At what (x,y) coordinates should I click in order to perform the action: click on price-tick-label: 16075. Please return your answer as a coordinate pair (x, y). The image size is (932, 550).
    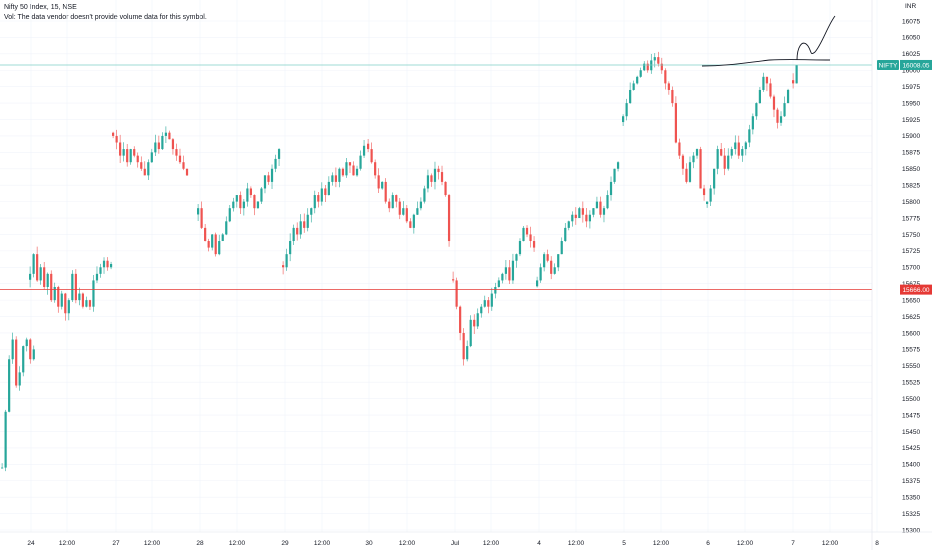
    Looking at the image, I should click on (911, 21).